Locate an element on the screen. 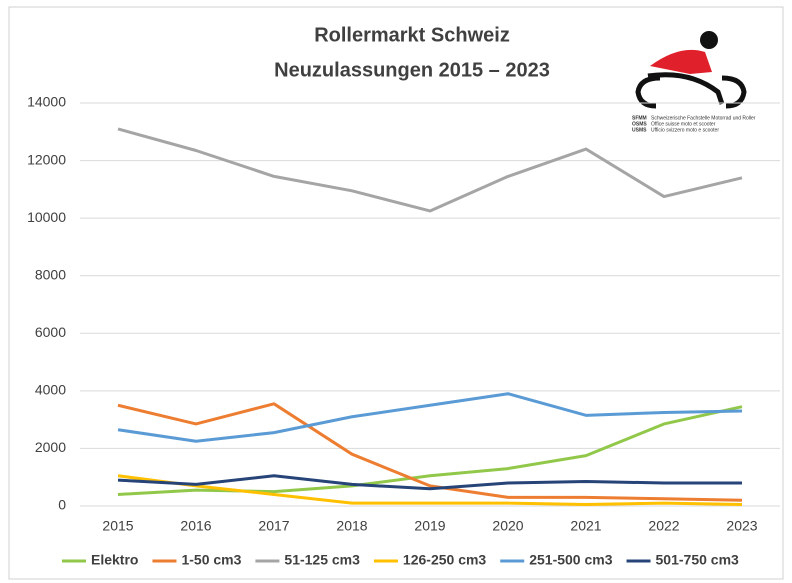  logo-head is located at coordinates (709, 40).